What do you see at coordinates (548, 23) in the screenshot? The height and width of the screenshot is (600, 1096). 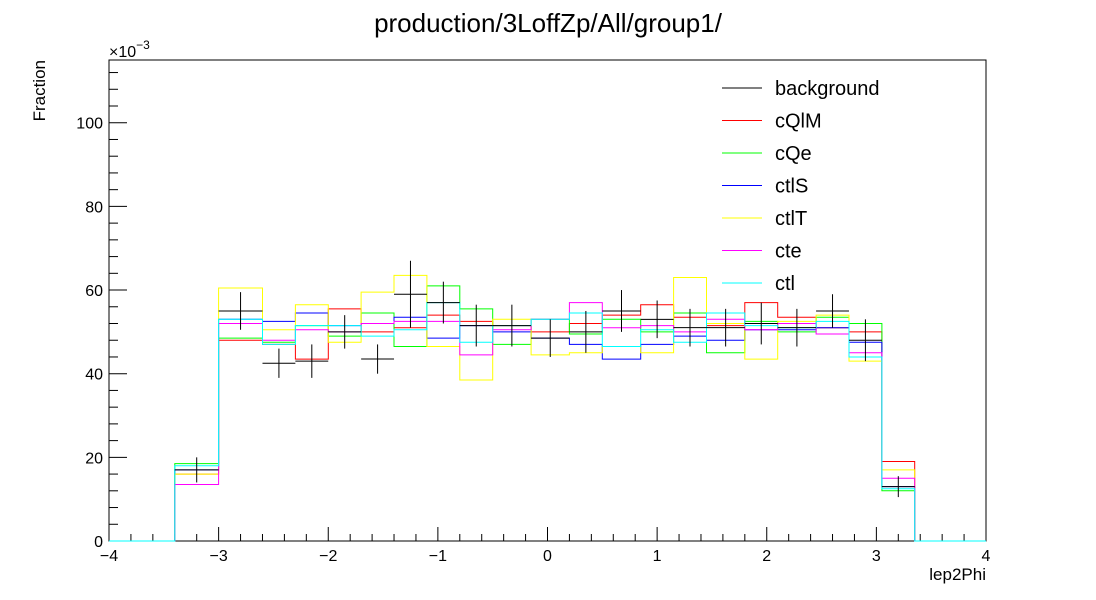 I see `chart-title: production/3LoffZp/All/group1/` at bounding box center [548, 23].